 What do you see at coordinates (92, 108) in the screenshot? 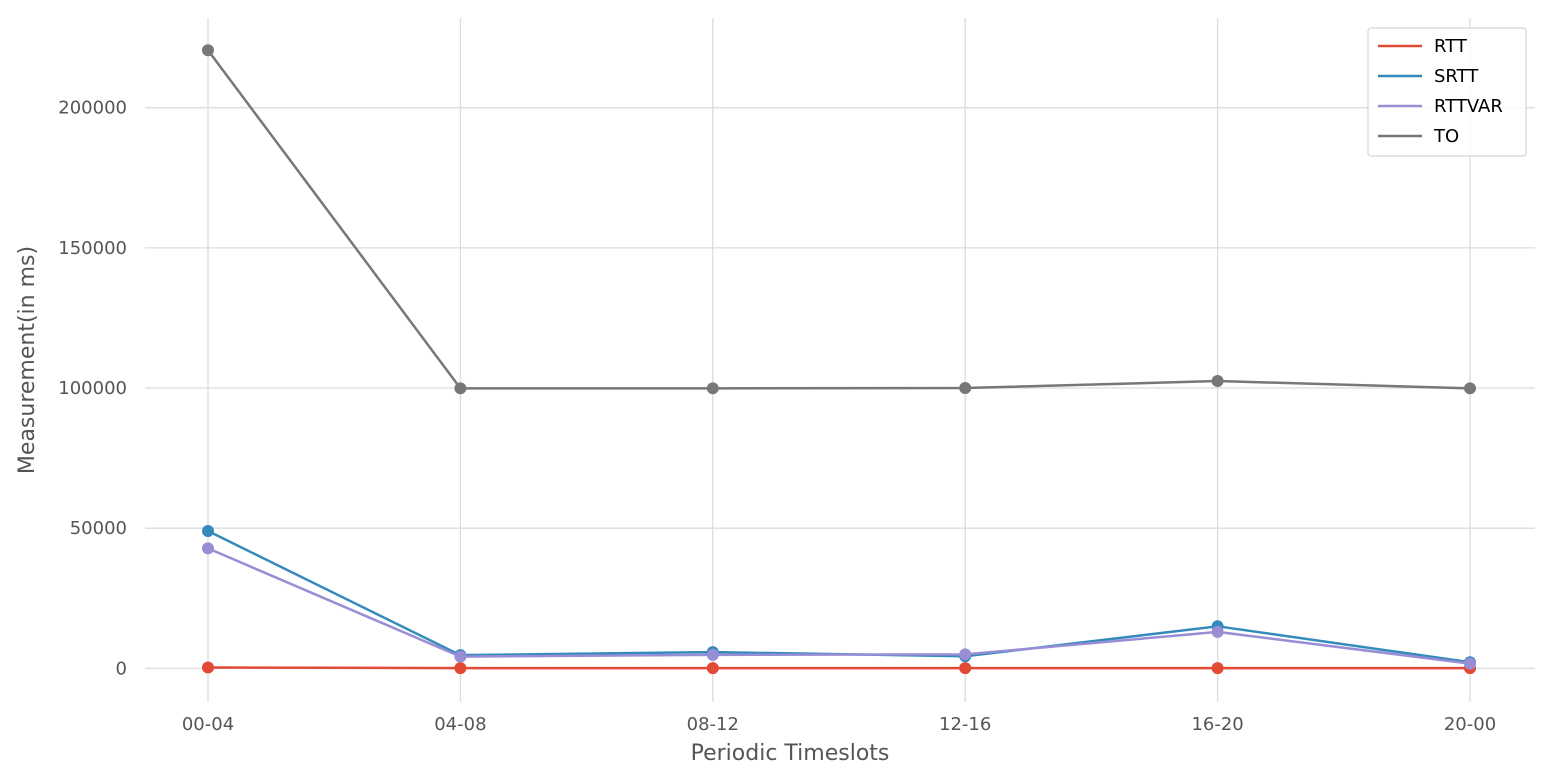
I see `y-tick-label: 200000` at bounding box center [92, 108].